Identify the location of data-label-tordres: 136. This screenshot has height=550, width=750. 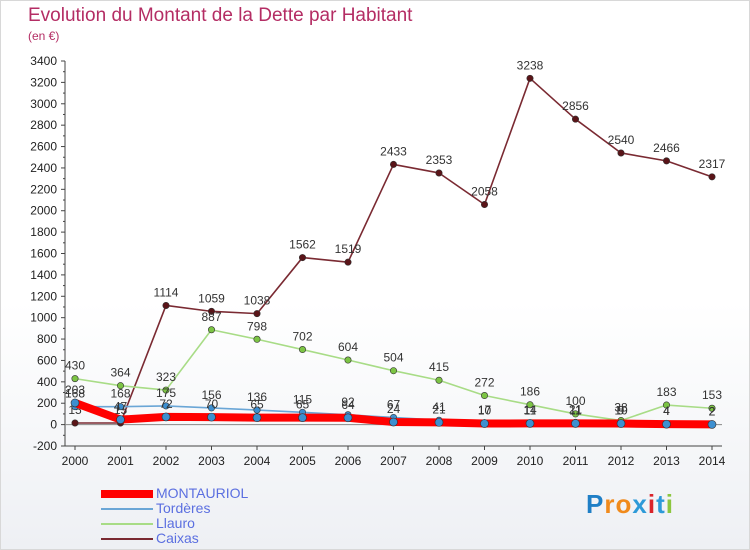
(257, 397).